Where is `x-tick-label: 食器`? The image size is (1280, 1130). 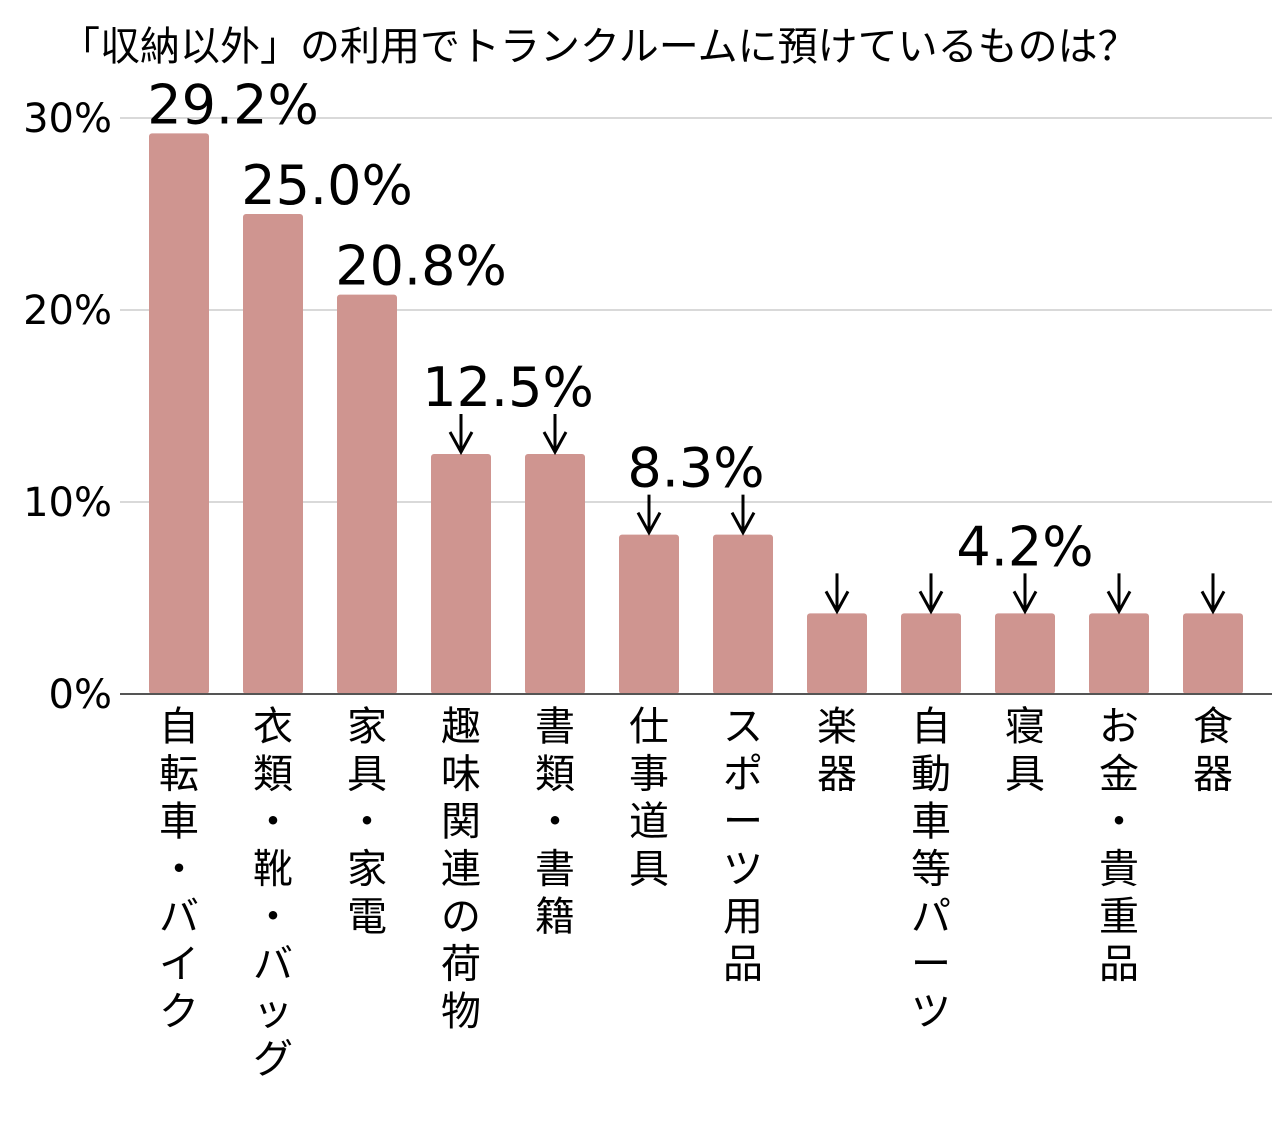
x-tick-label: 食器 is located at coordinates (1213, 751).